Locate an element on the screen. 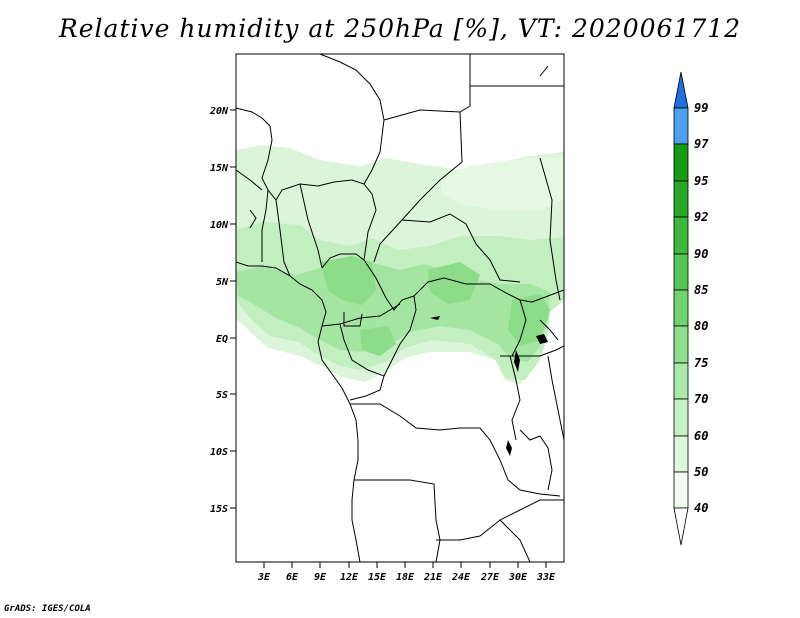 Image resolution: width=800 pixels, height=618 pixels. lon-label-18e: 18E is located at coordinates (405, 577).